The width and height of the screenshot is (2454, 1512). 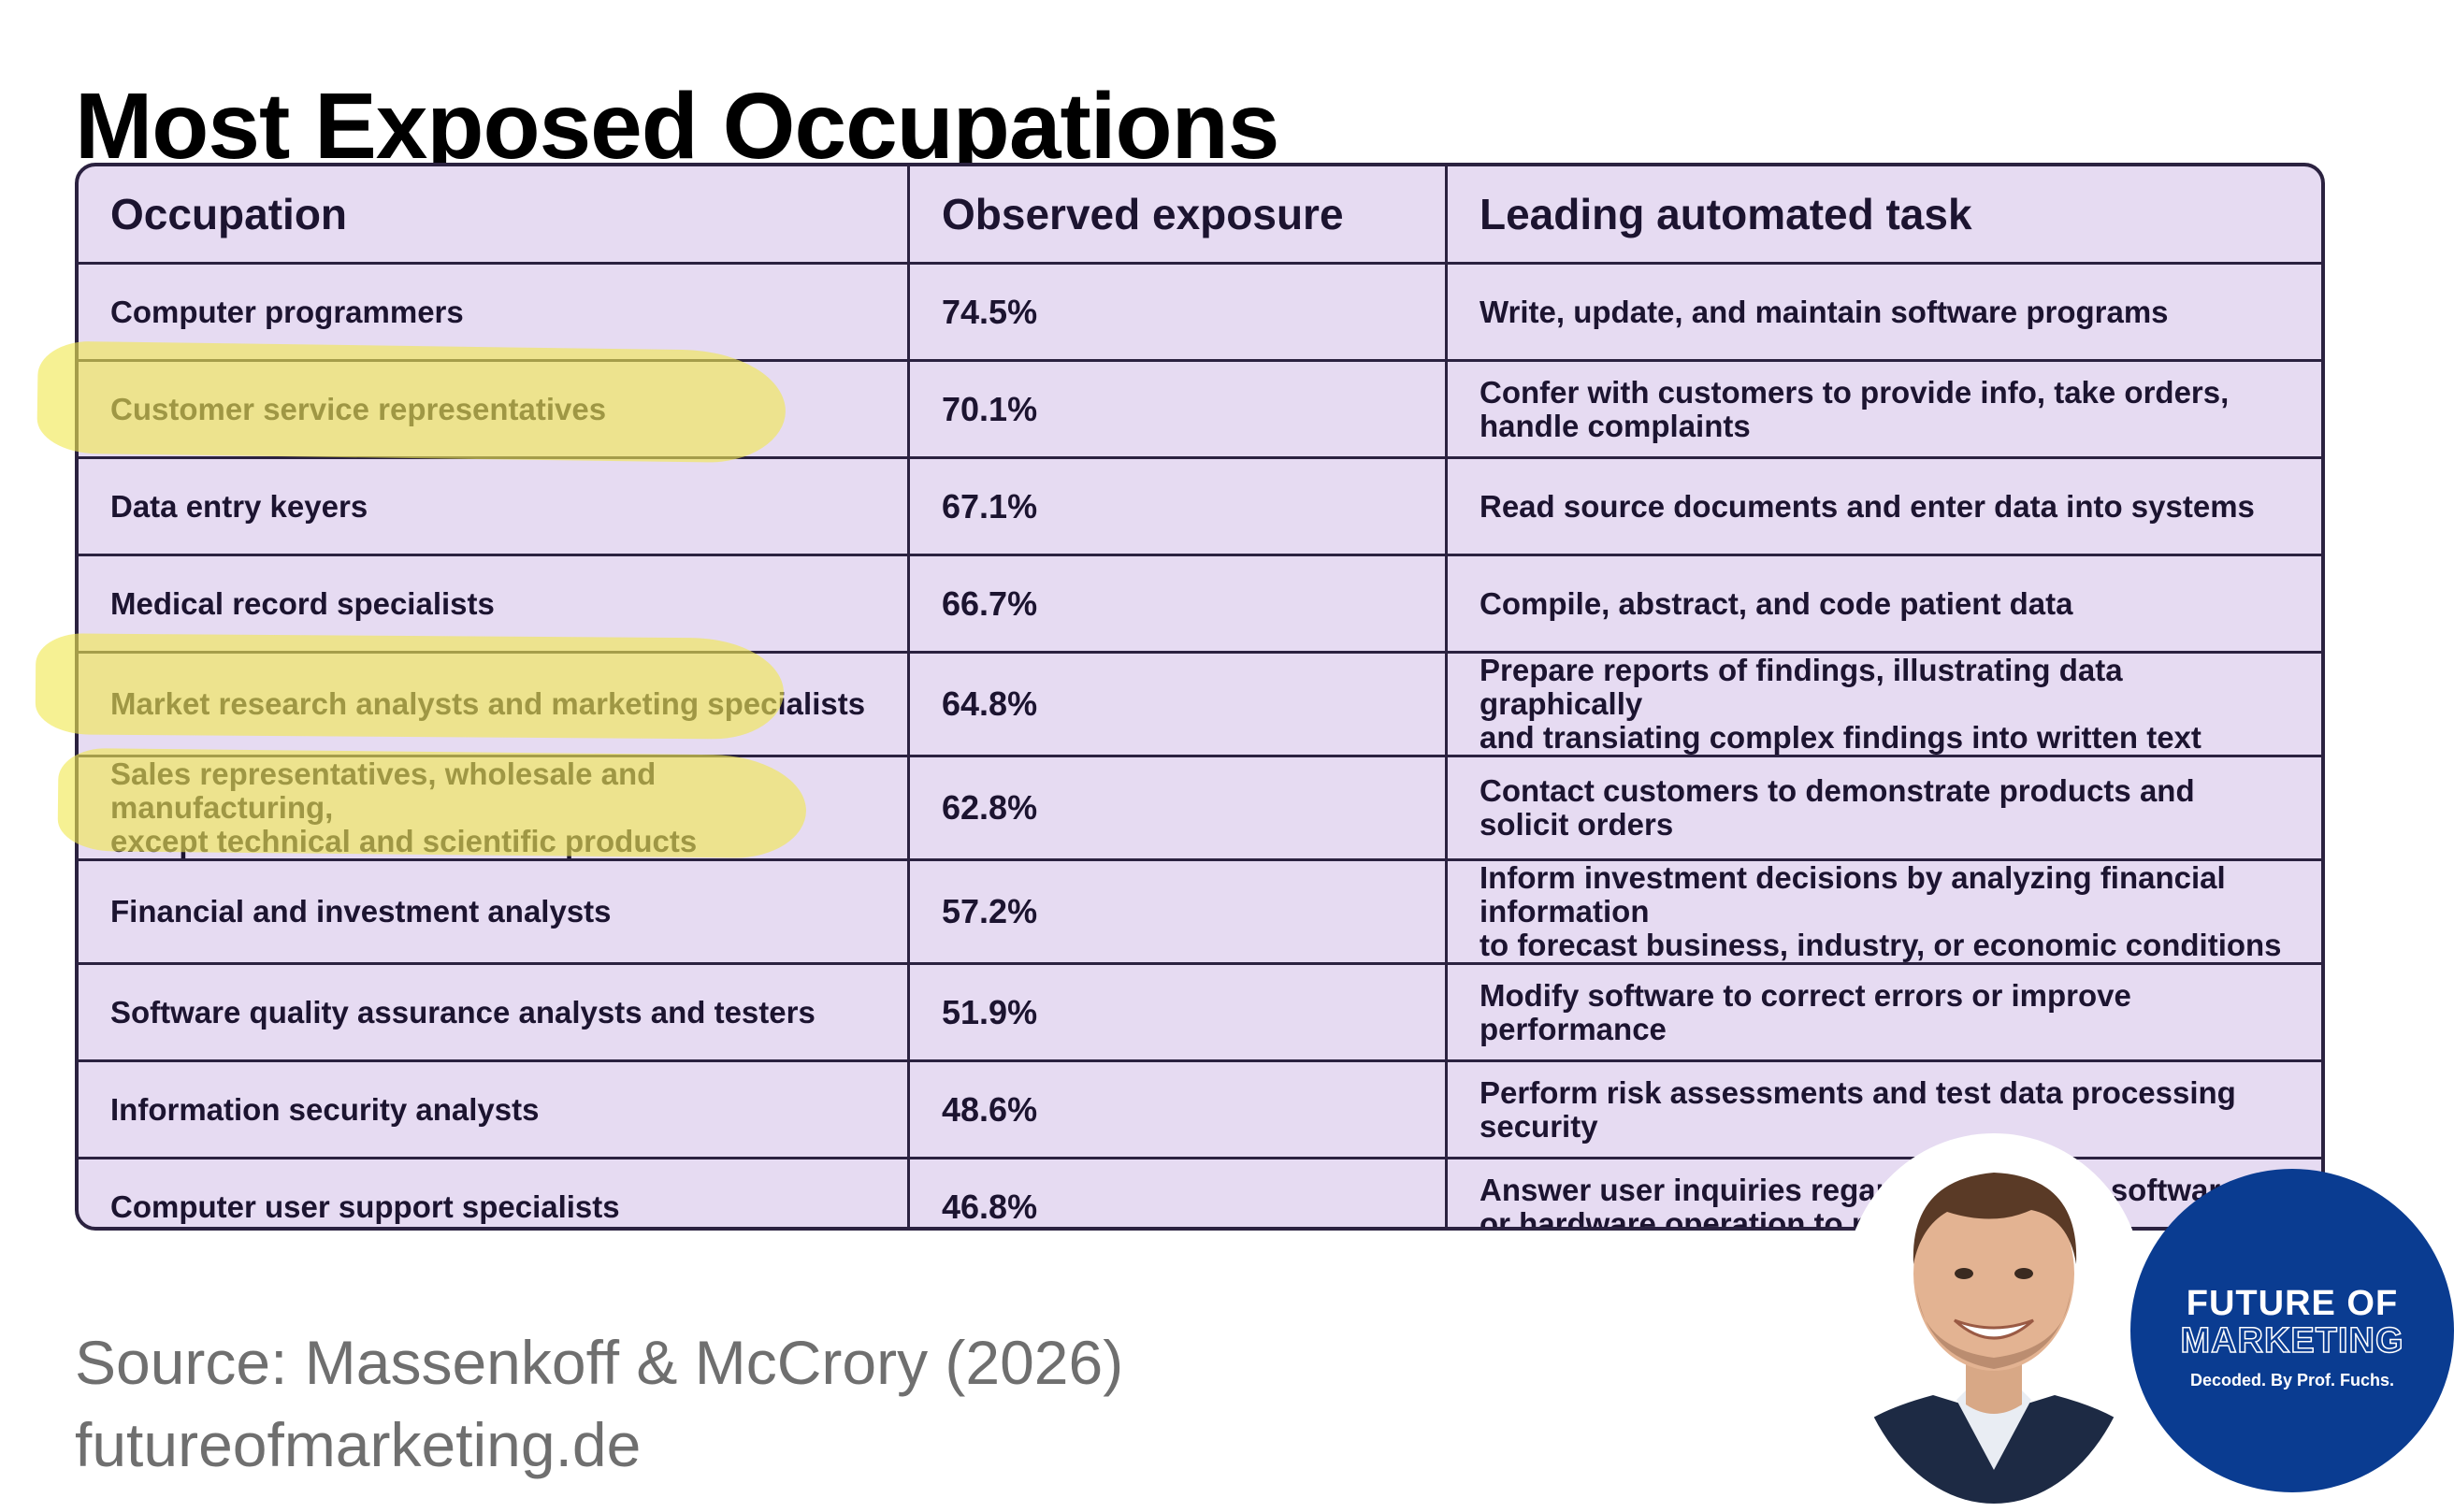 I want to click on exposure-cell: 64.8%, so click(x=1178, y=704).